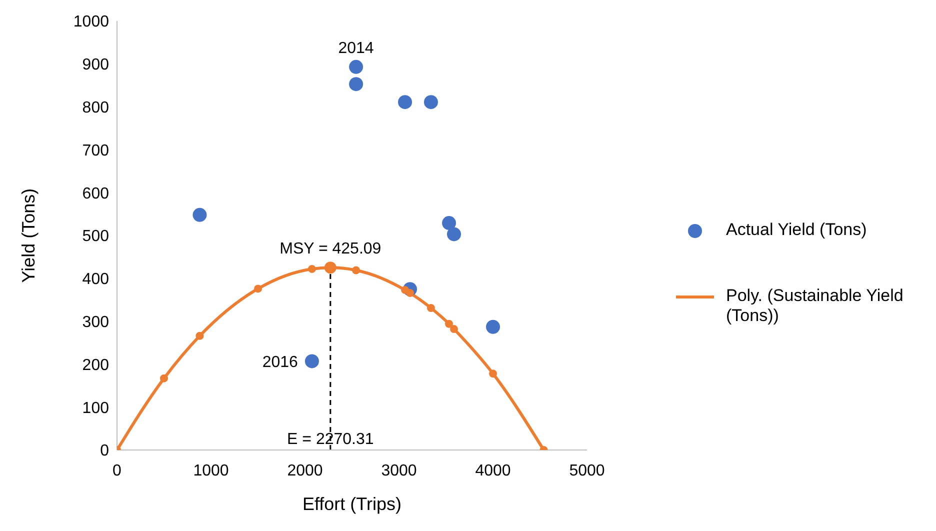 The width and height of the screenshot is (936, 531). Describe the element at coordinates (399, 471) in the screenshot. I see `x-tick-label: 3000` at that location.